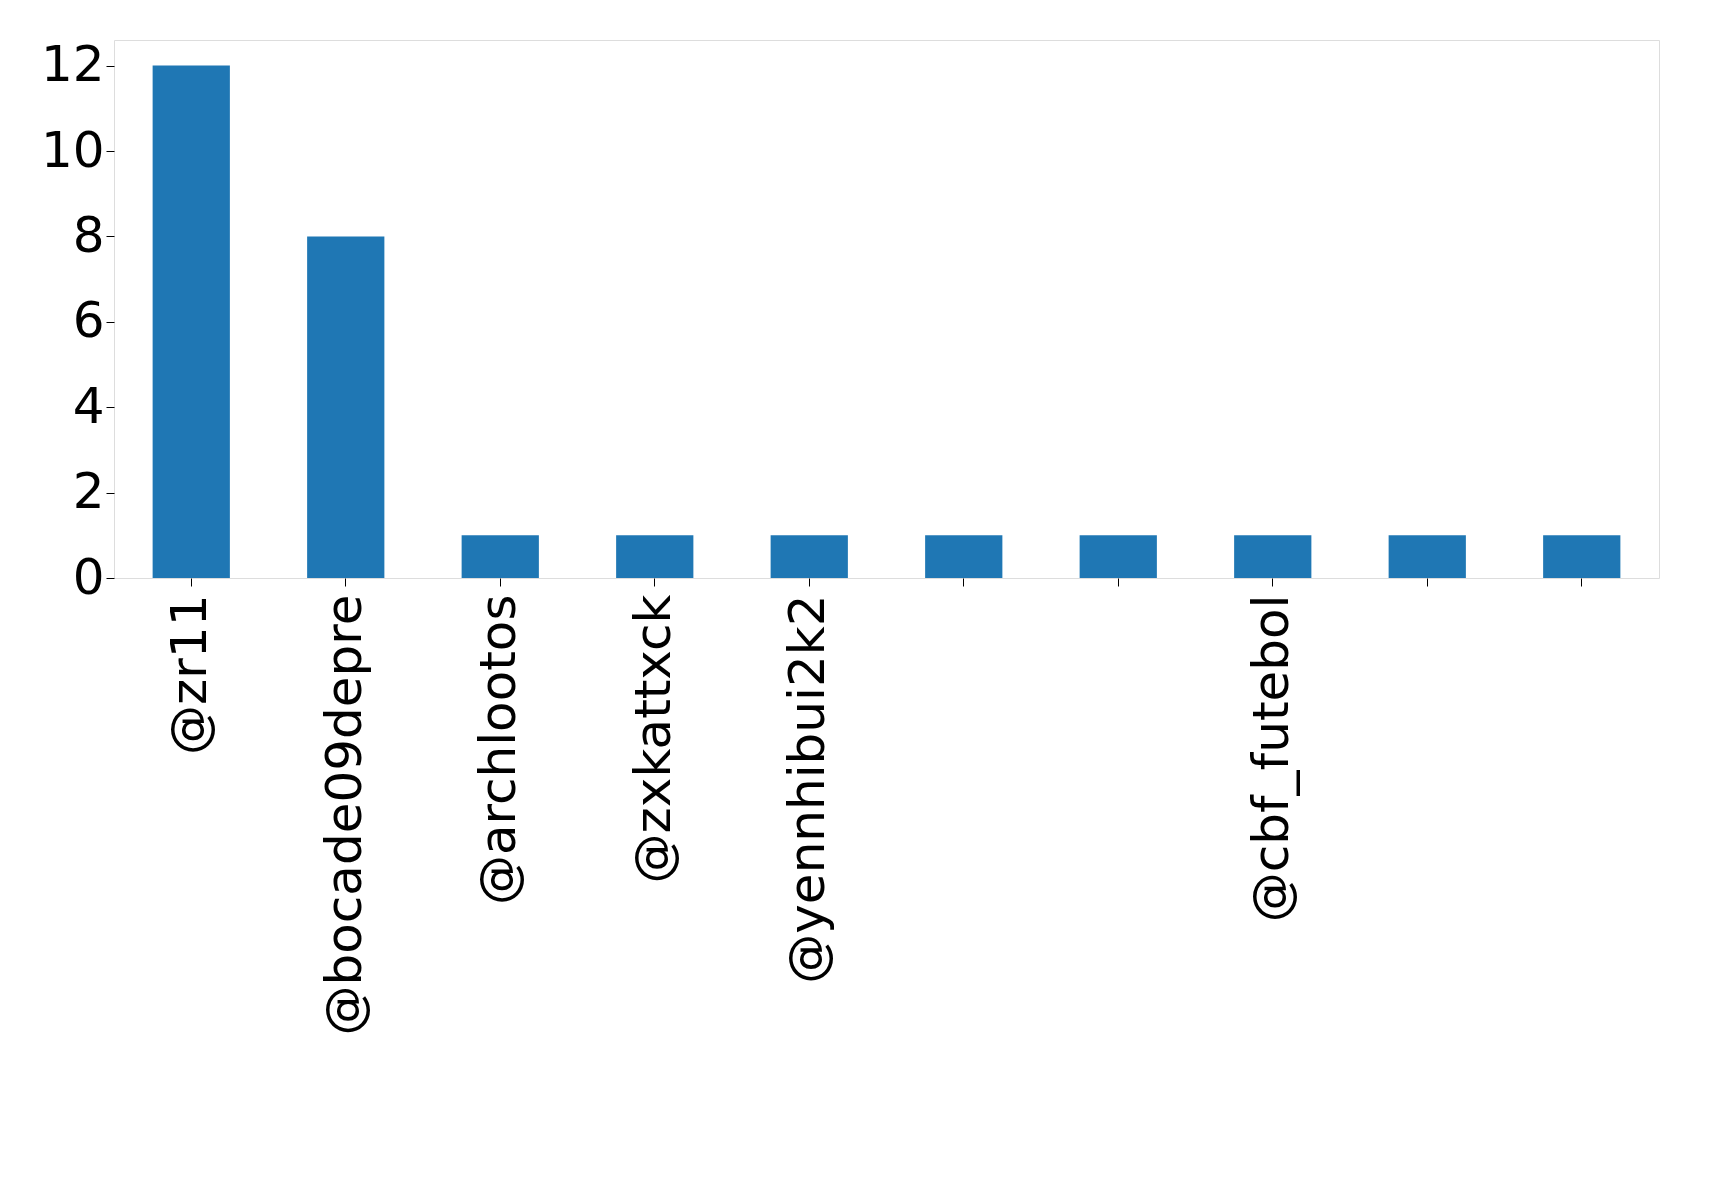 This screenshot has height=1179, width=1719. I want to click on x-tick-label: @cbf_futebol, so click(1270, 758).